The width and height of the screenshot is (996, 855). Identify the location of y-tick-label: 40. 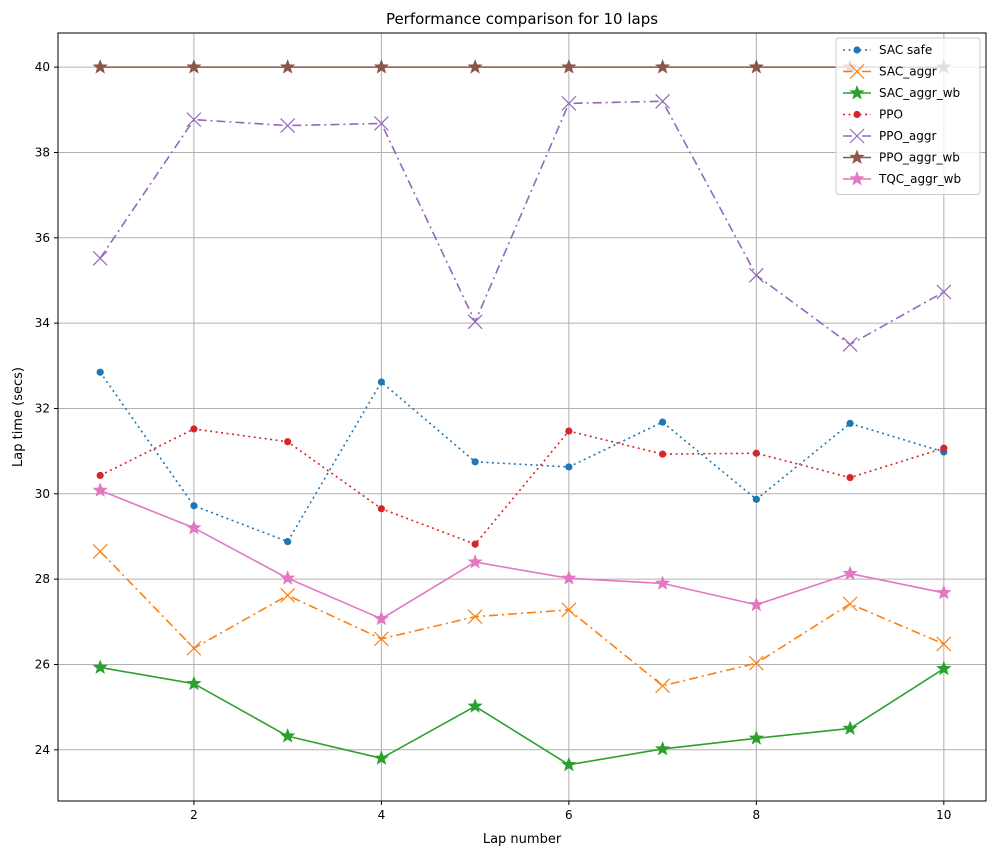
(42, 67).